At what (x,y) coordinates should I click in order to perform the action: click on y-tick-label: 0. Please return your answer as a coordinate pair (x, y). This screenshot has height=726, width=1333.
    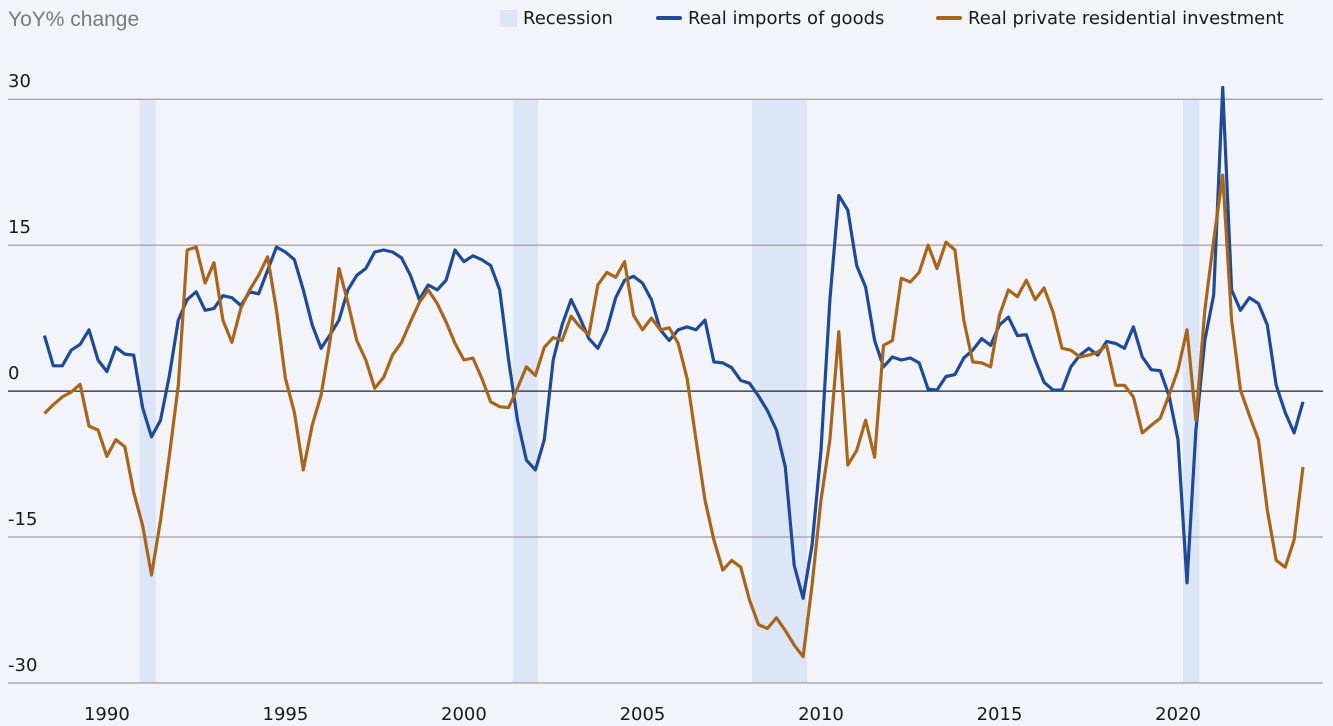
    Looking at the image, I should click on (13, 373).